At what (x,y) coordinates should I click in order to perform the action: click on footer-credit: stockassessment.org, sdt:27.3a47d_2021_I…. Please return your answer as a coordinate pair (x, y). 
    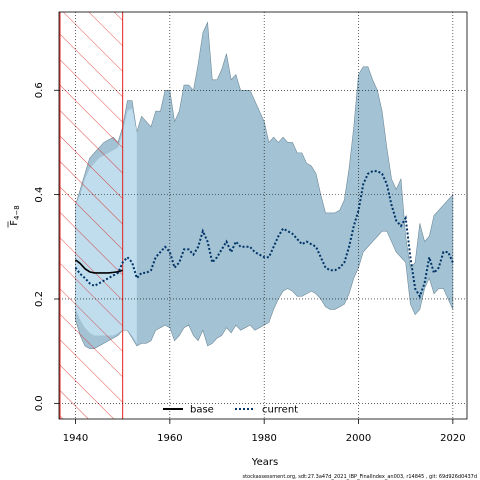
    Looking at the image, I should click on (359, 477).